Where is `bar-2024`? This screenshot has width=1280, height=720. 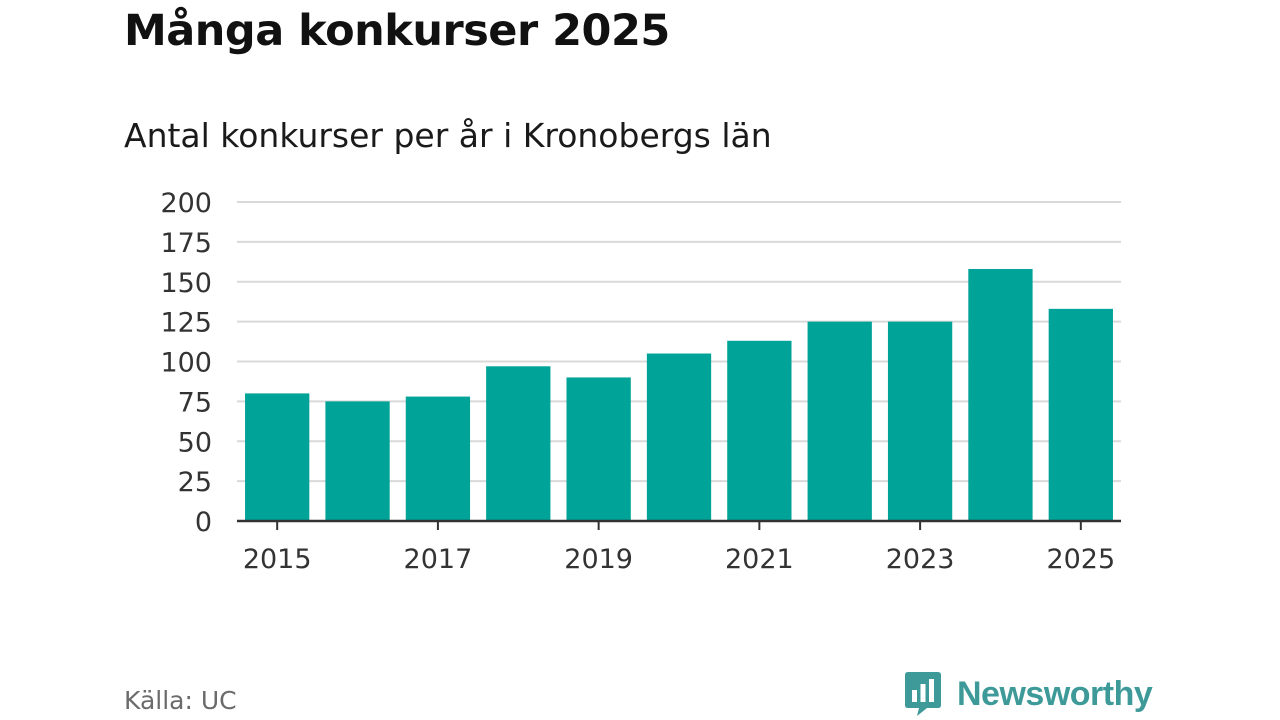
bar-2024 is located at coordinates (1000, 394).